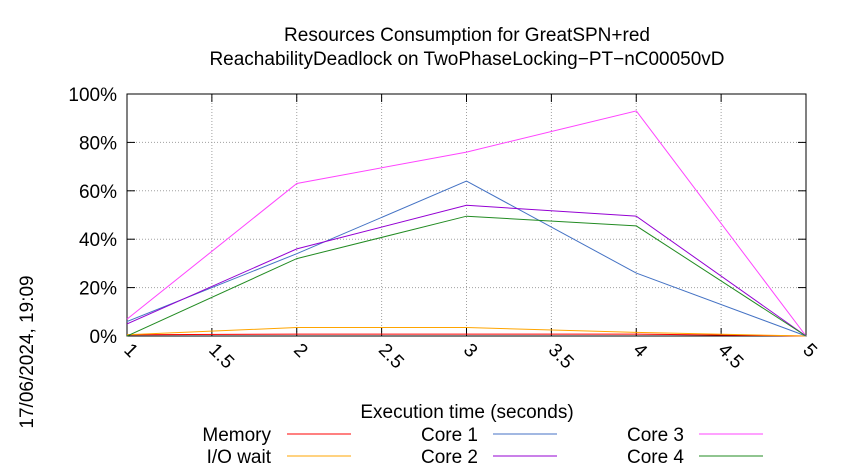 This screenshot has width=850, height=475. I want to click on chart-title: Resources Consumption for GreatSPN+red, so click(467, 35).